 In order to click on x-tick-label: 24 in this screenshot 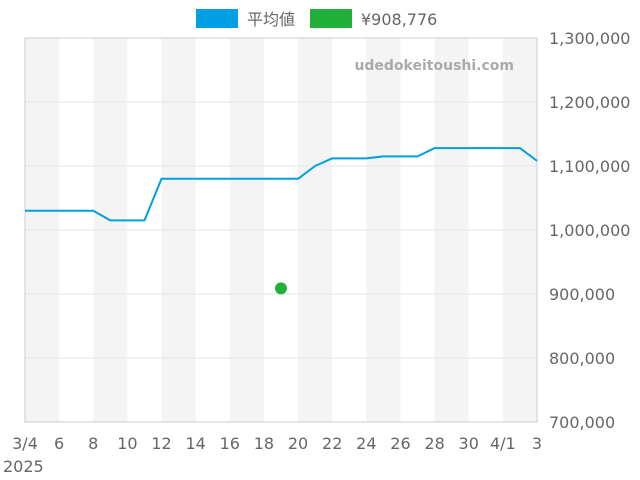, I will do `click(366, 443)`.